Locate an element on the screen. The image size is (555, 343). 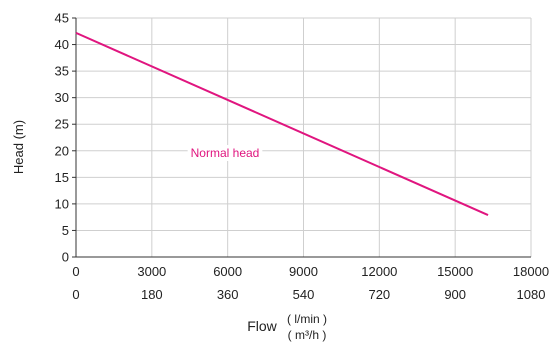
y-tick-label: 0 is located at coordinates (65, 257).